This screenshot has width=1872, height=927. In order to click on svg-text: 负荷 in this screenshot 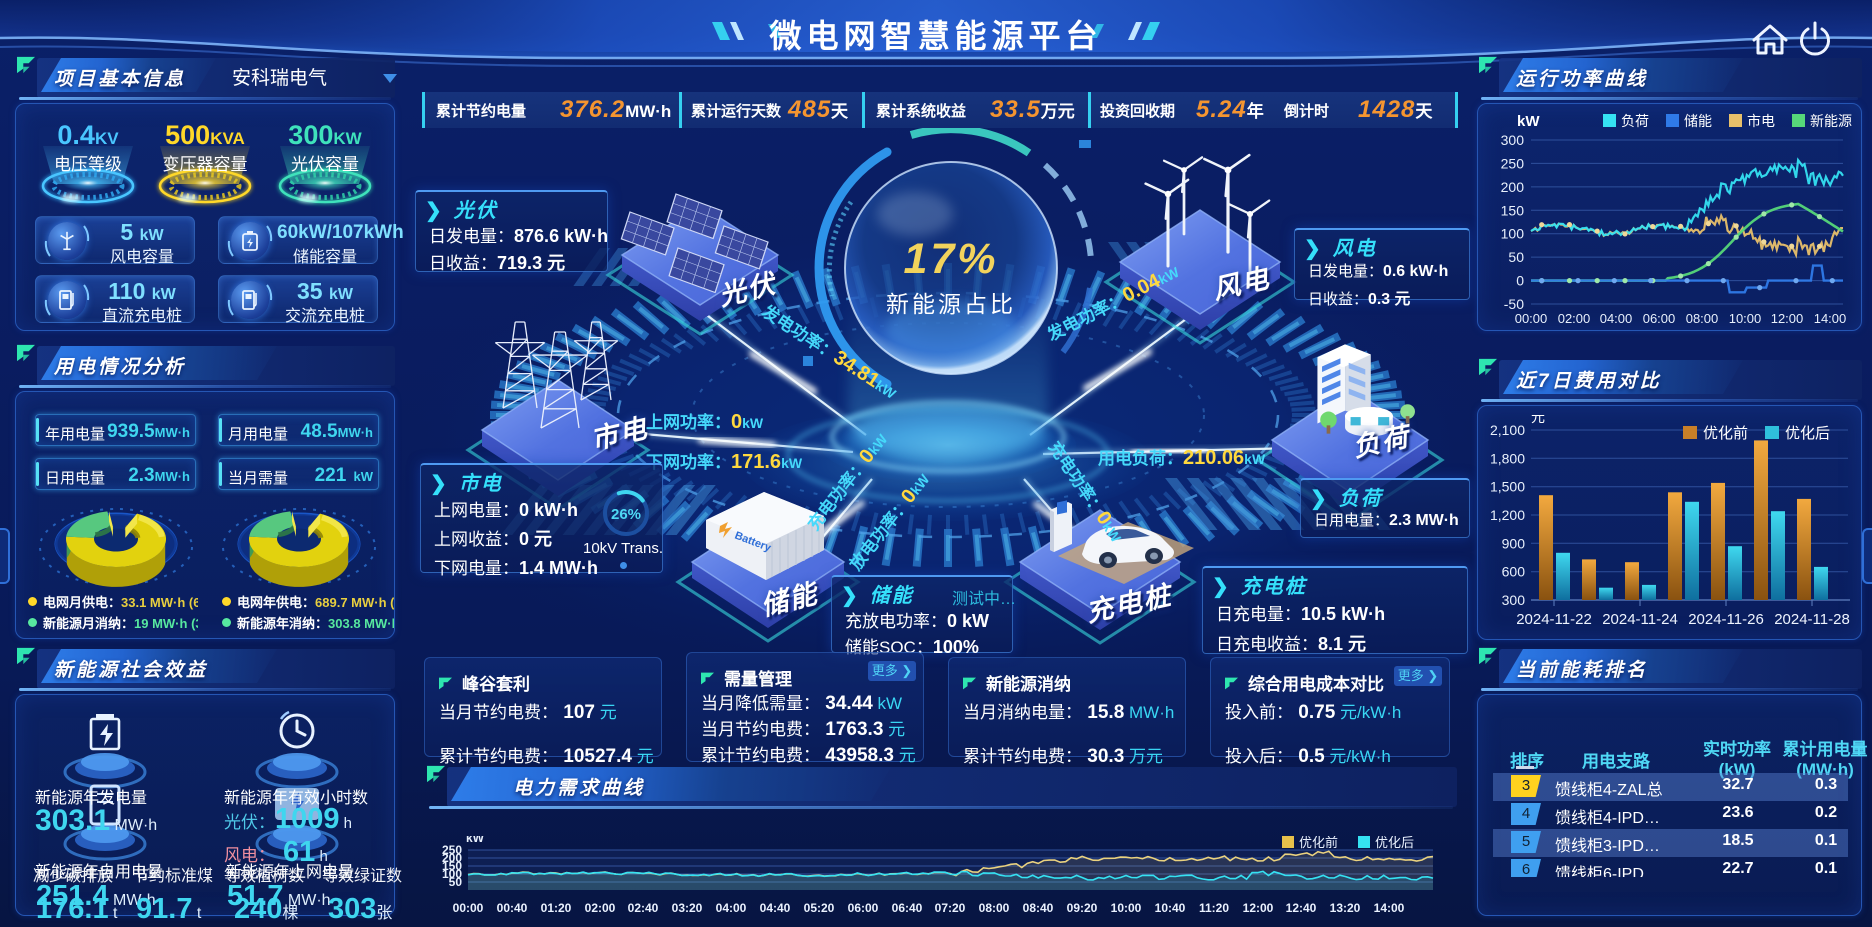, I will do `click(1635, 121)`.